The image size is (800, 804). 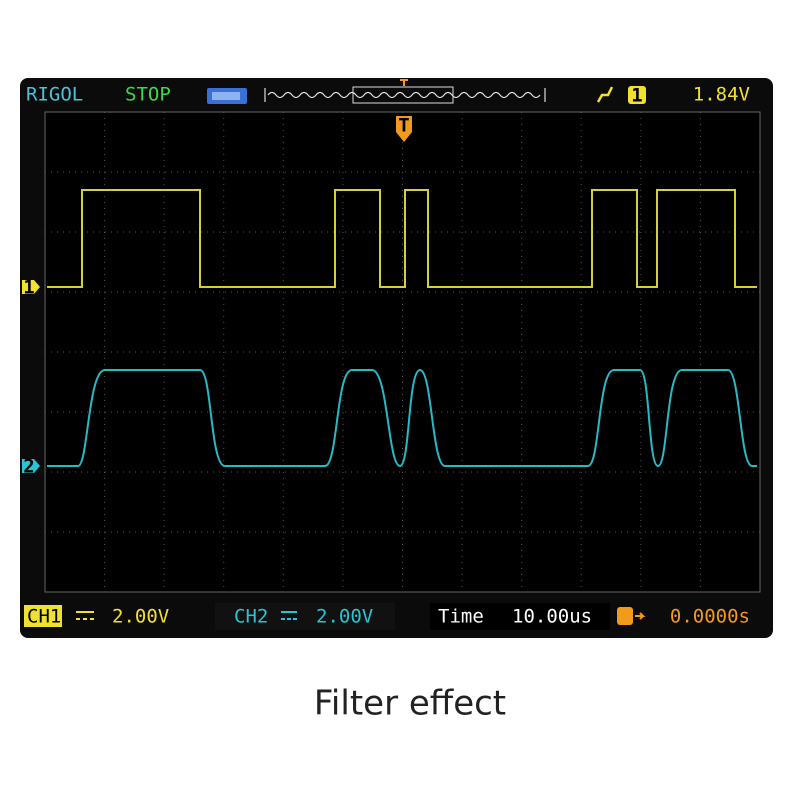 I want to click on ch2-coupling, so click(x=289, y=615).